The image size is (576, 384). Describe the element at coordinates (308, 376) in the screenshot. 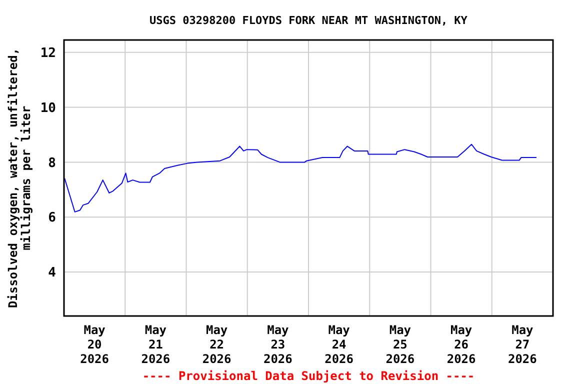

I see `text: ---- Provisional Data Subject to Revision ----` at that location.